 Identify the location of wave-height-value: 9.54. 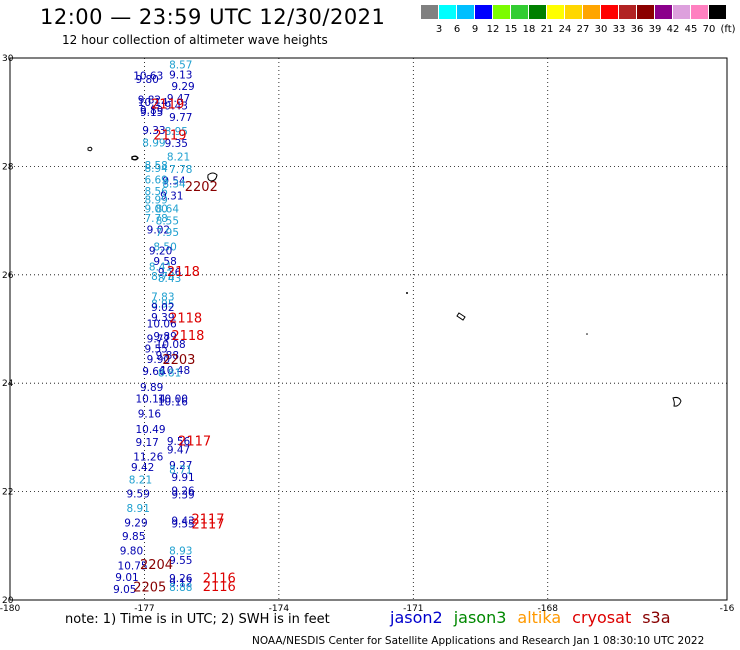
(174, 181).